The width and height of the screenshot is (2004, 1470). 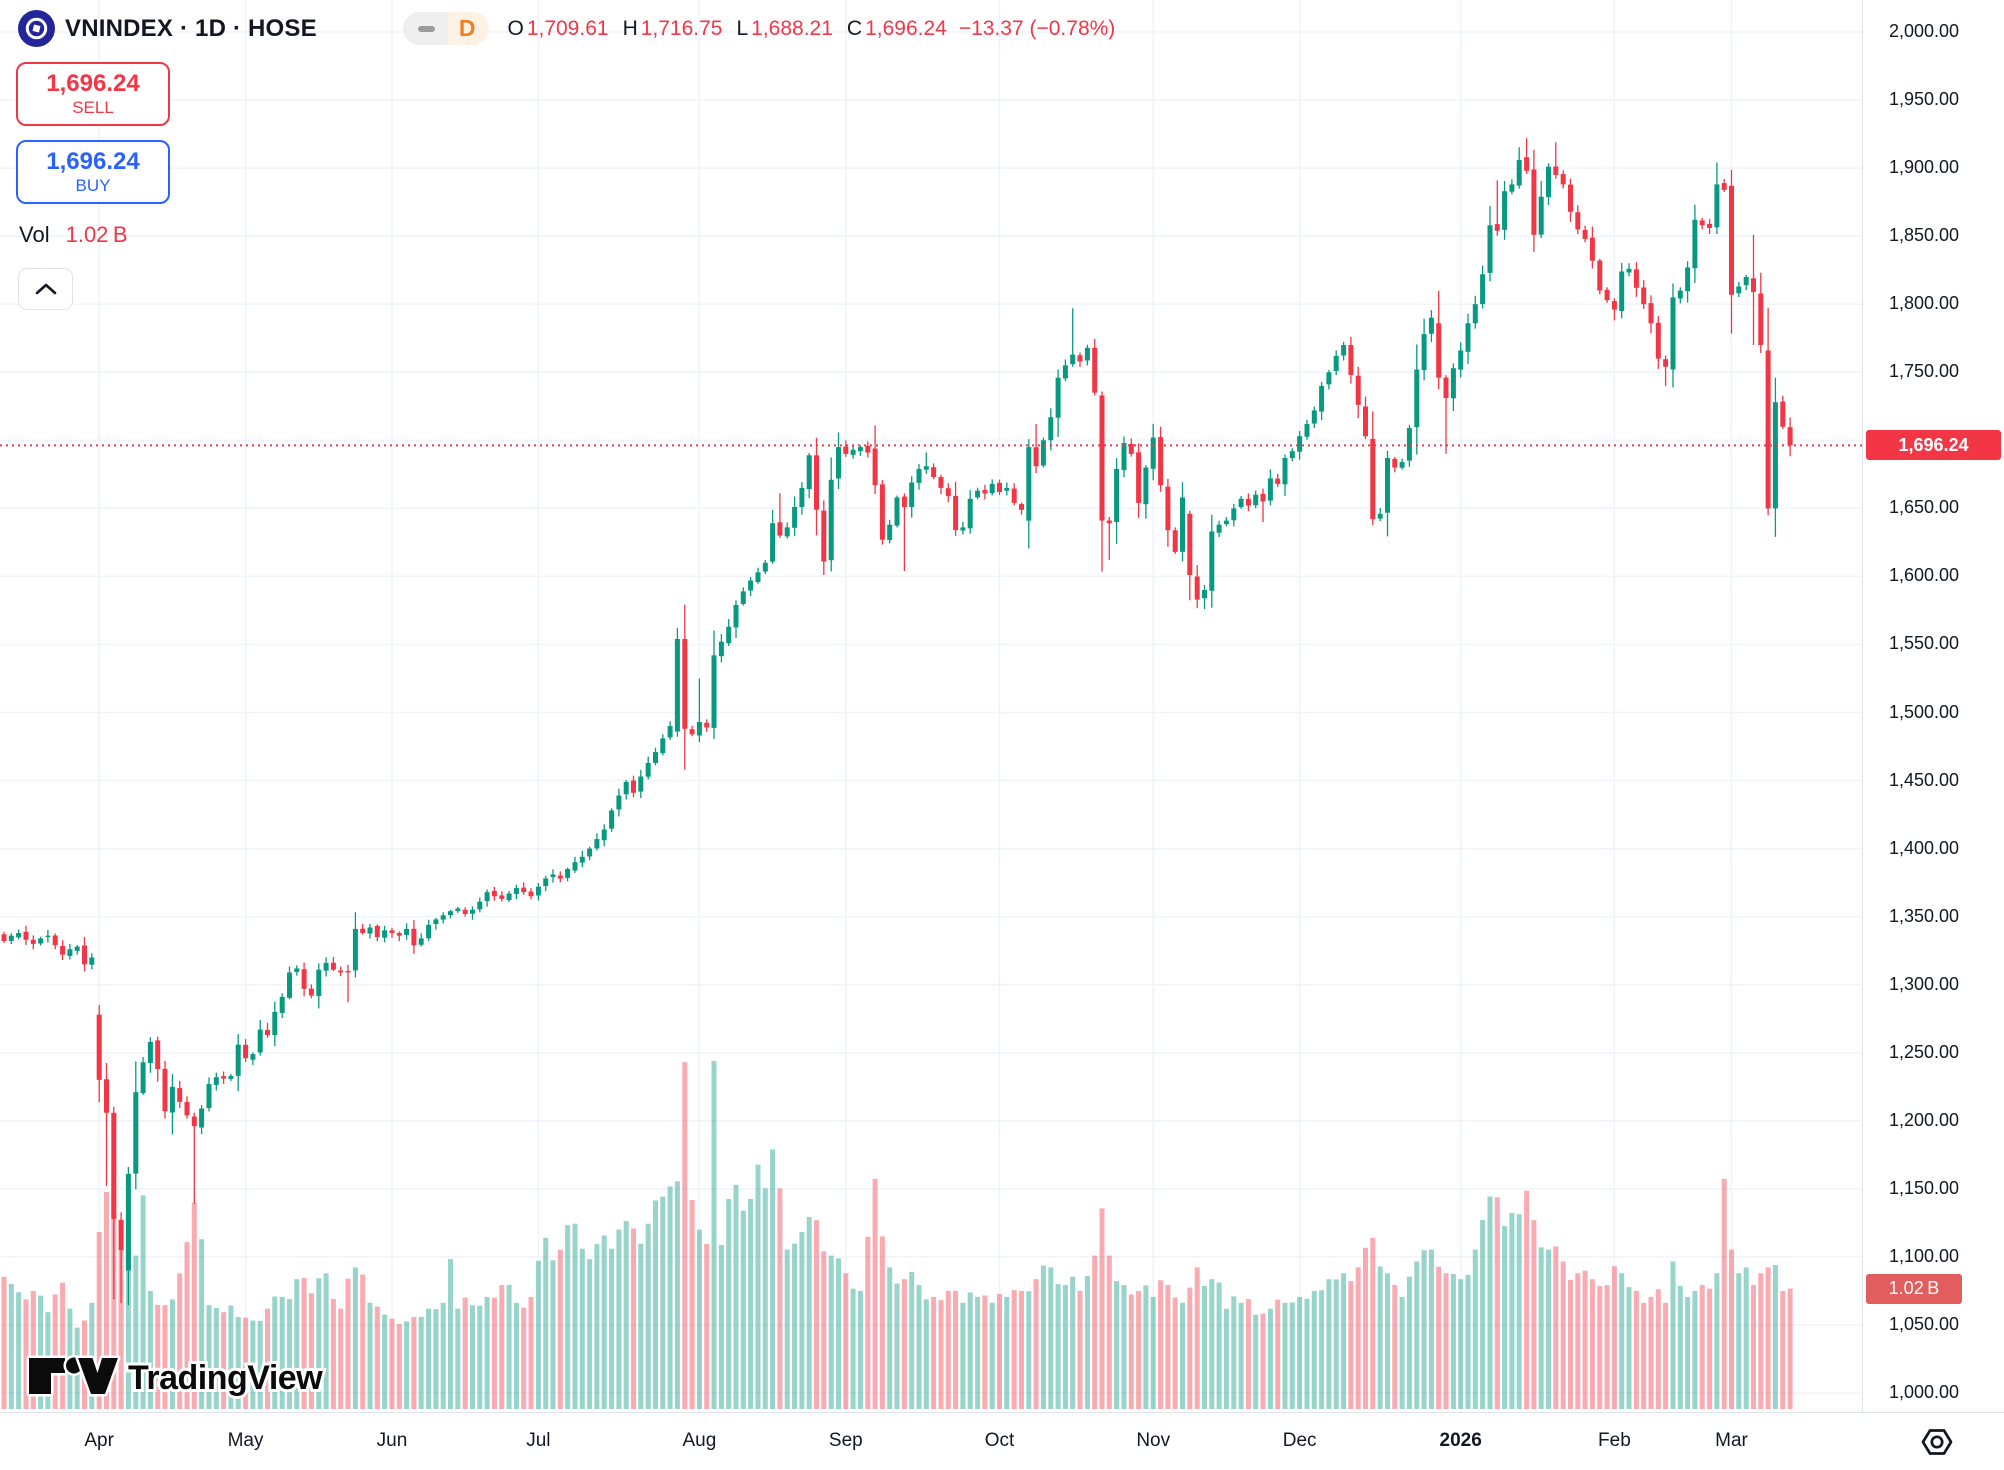 What do you see at coordinates (1924, 167) in the screenshot?
I see `price-axis-label: 1,900.00` at bounding box center [1924, 167].